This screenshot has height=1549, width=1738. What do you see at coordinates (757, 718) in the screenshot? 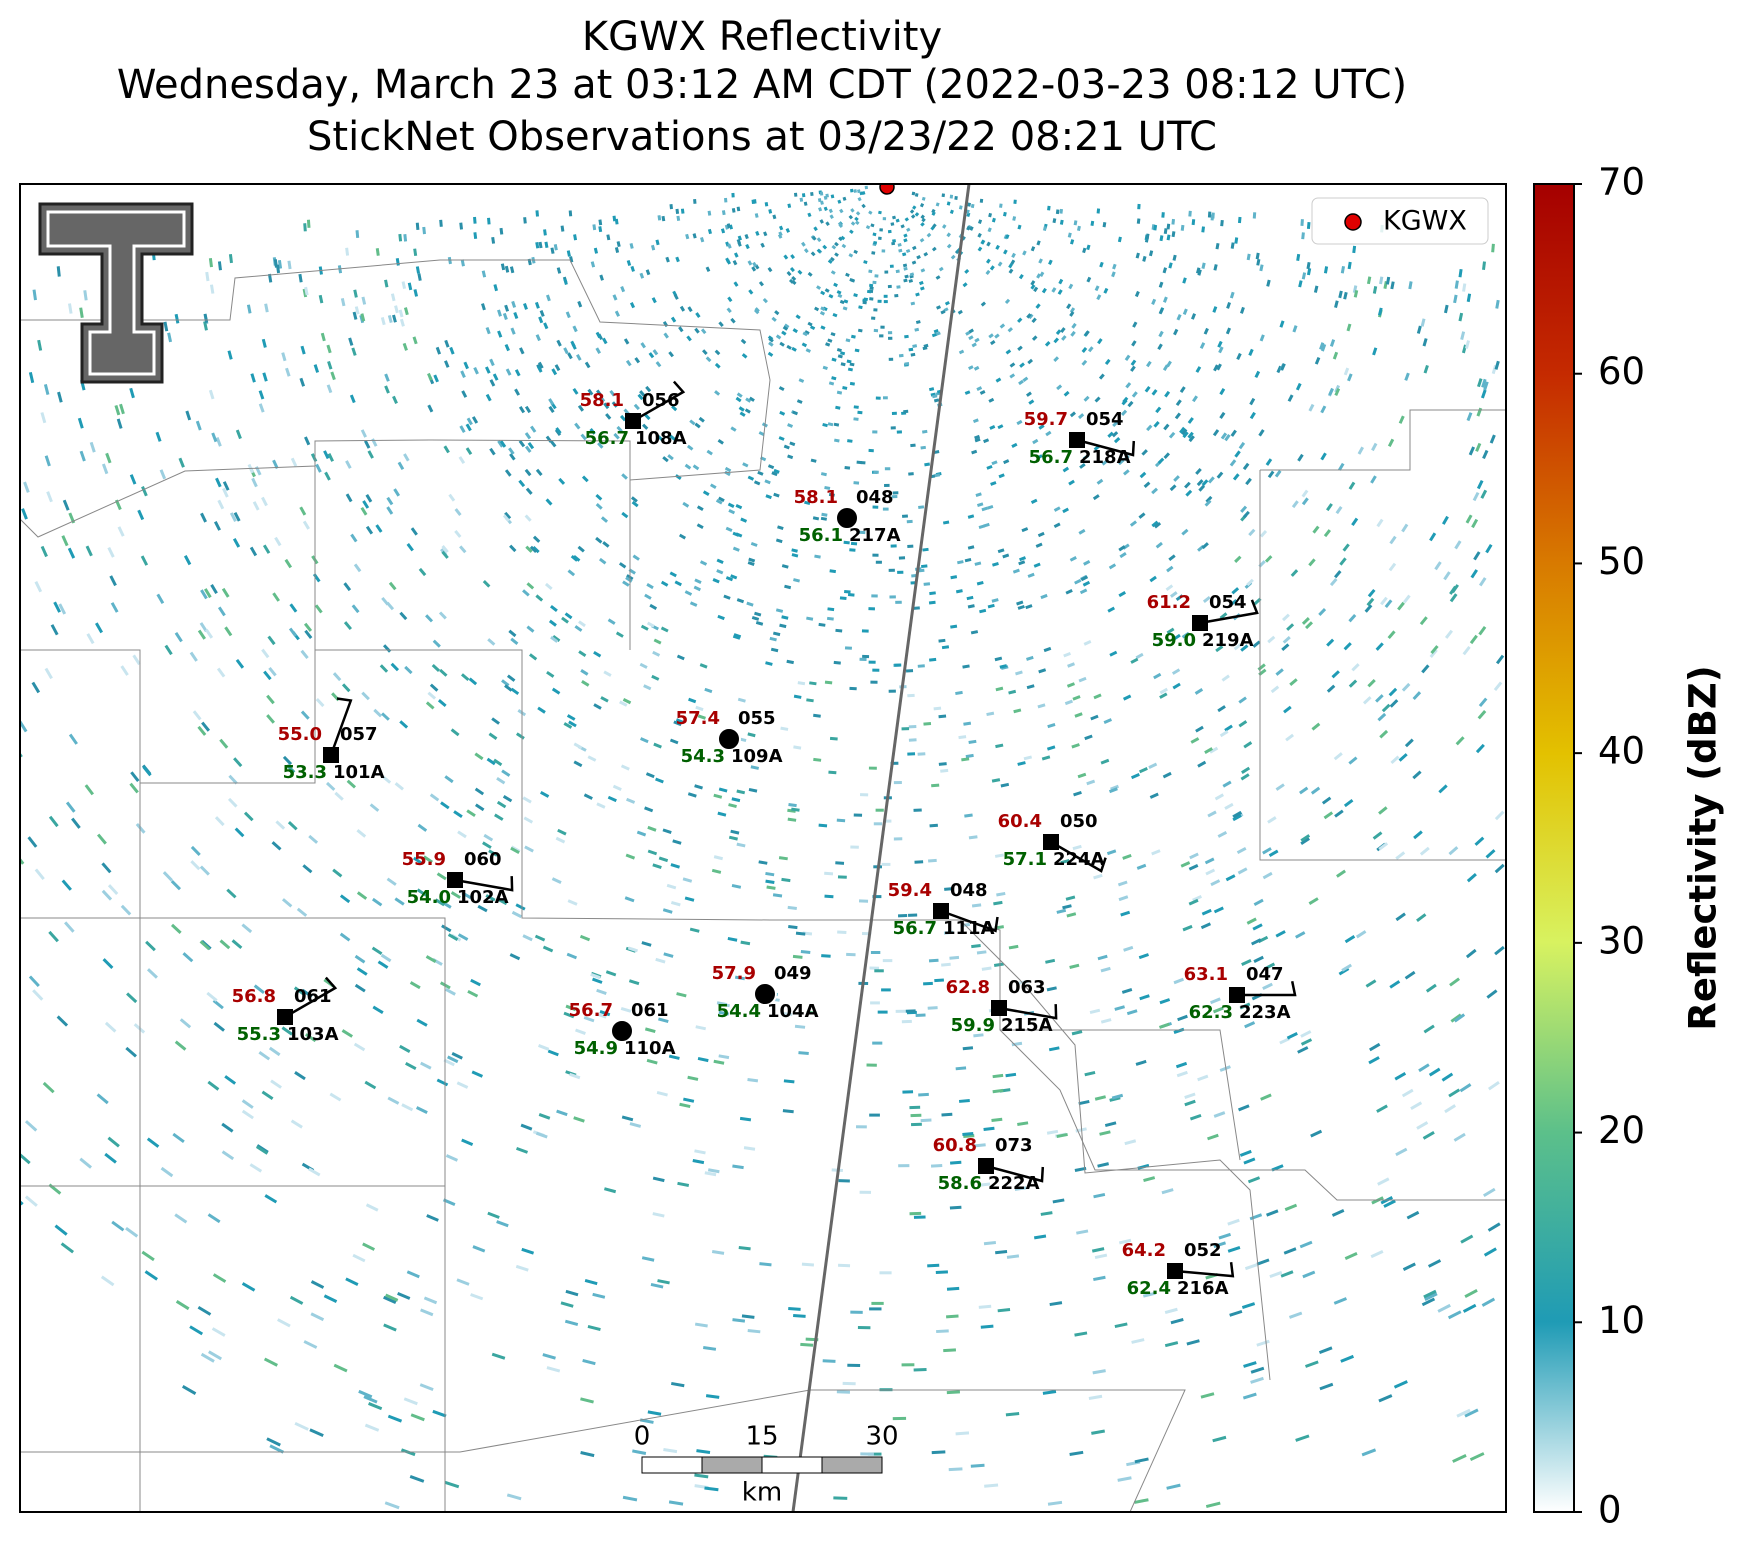
I see `pressure: 055` at bounding box center [757, 718].